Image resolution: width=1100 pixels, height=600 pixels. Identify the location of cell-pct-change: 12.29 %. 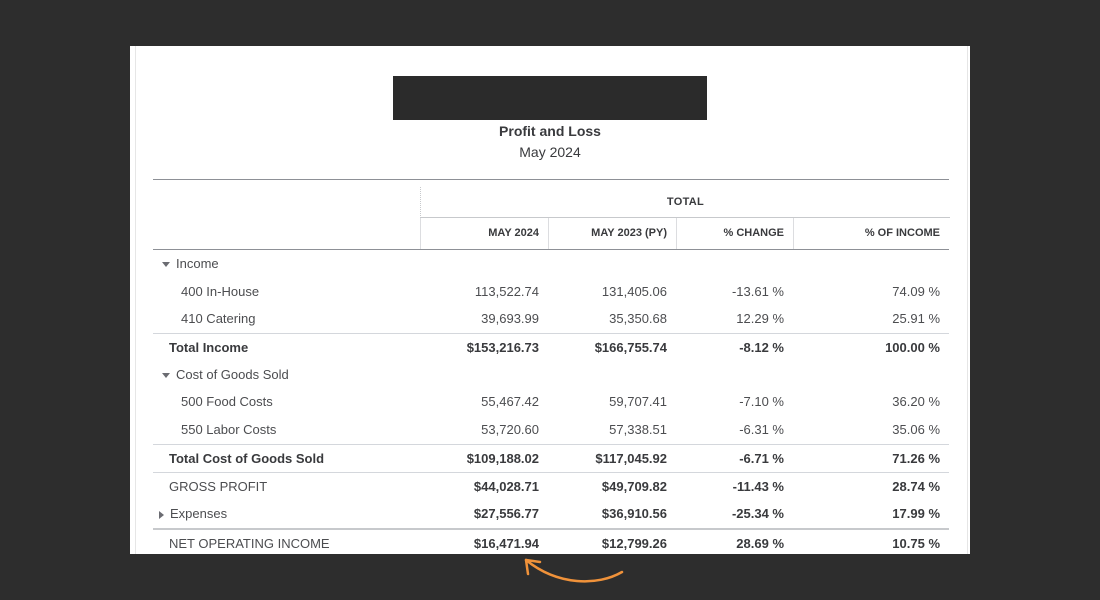
(760, 318).